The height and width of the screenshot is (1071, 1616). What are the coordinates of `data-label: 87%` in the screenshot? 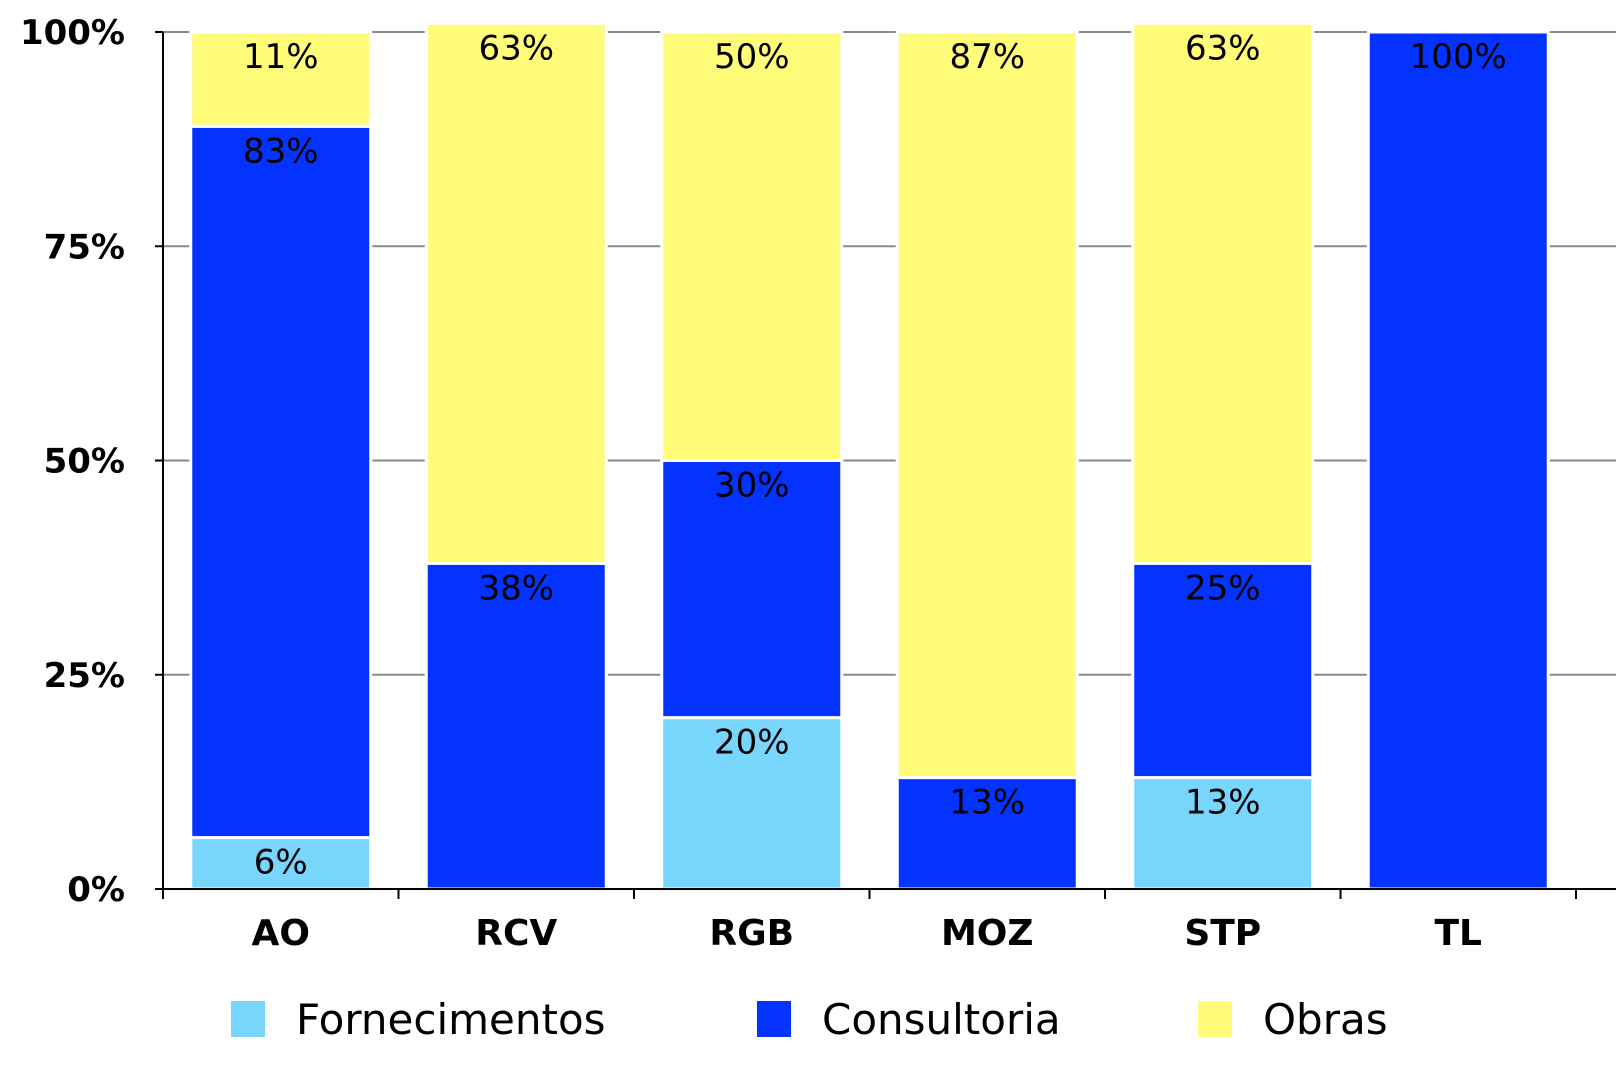 It's located at (987, 57).